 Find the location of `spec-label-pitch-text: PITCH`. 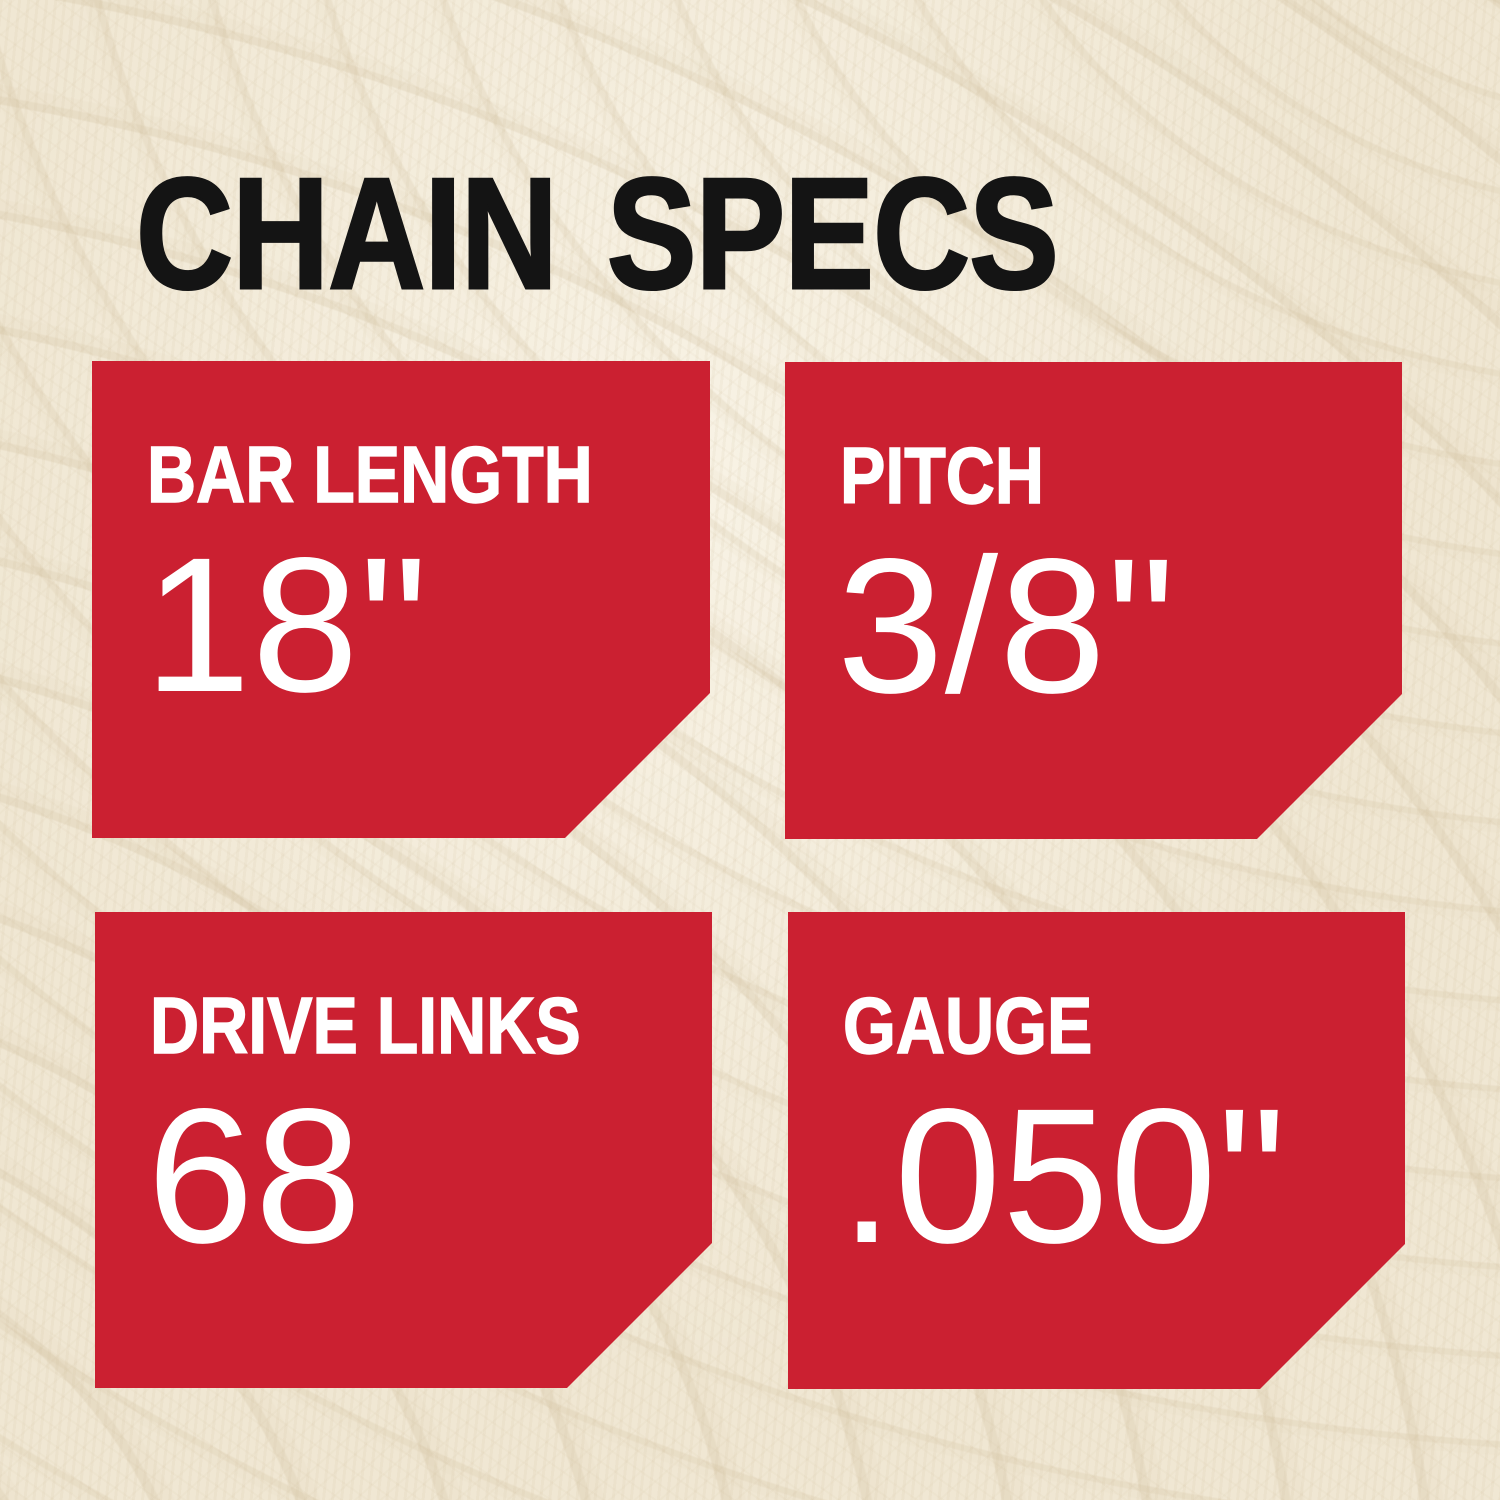

spec-label-pitch-text: PITCH is located at coordinates (942, 475).